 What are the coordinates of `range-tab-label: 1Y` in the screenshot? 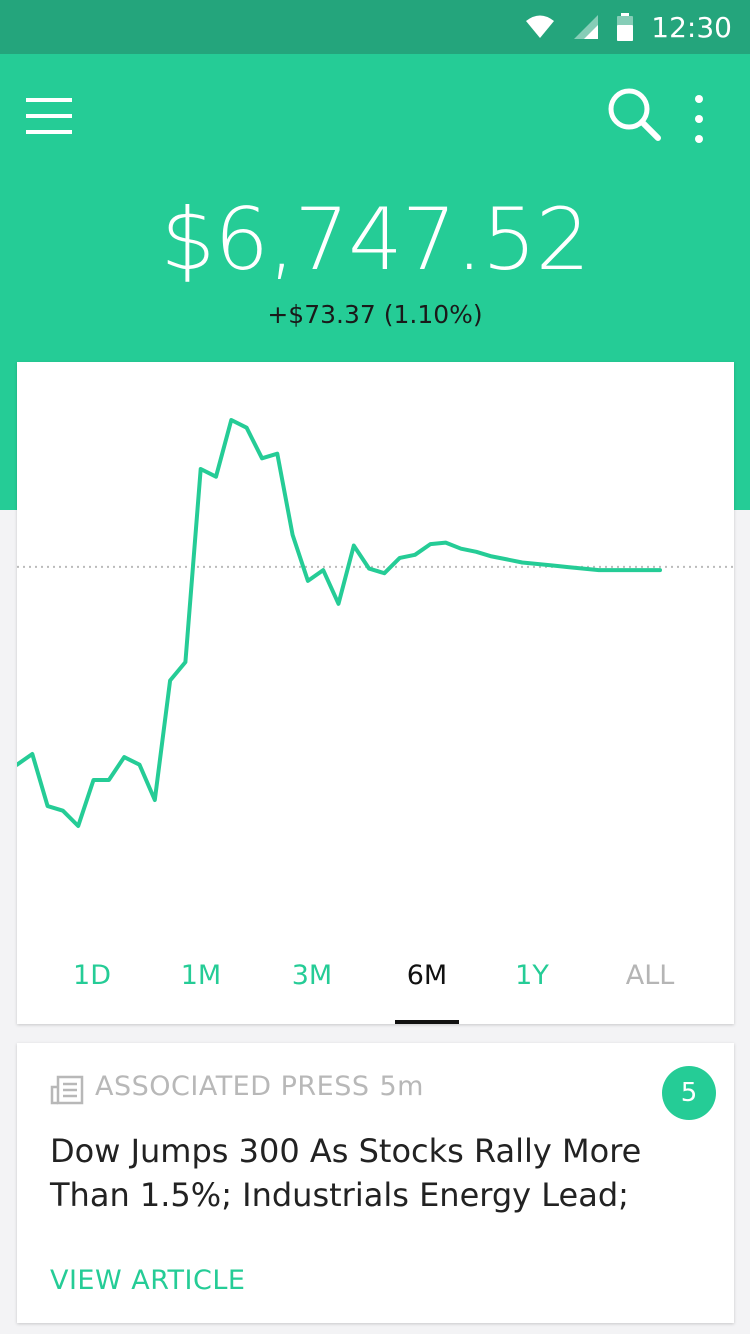 It's located at (532, 975).